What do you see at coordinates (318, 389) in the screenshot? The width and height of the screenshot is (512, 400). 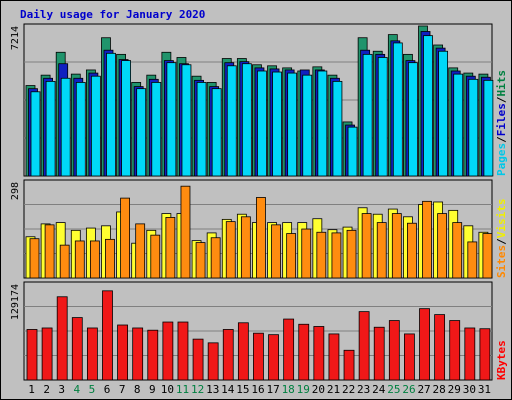 I see `x-tick-label: 20` at bounding box center [318, 389].